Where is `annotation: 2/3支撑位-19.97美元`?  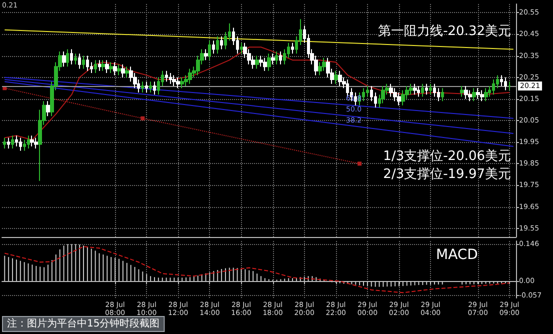
annotation: 2/3支撑位-19.97美元 is located at coordinates (447, 174).